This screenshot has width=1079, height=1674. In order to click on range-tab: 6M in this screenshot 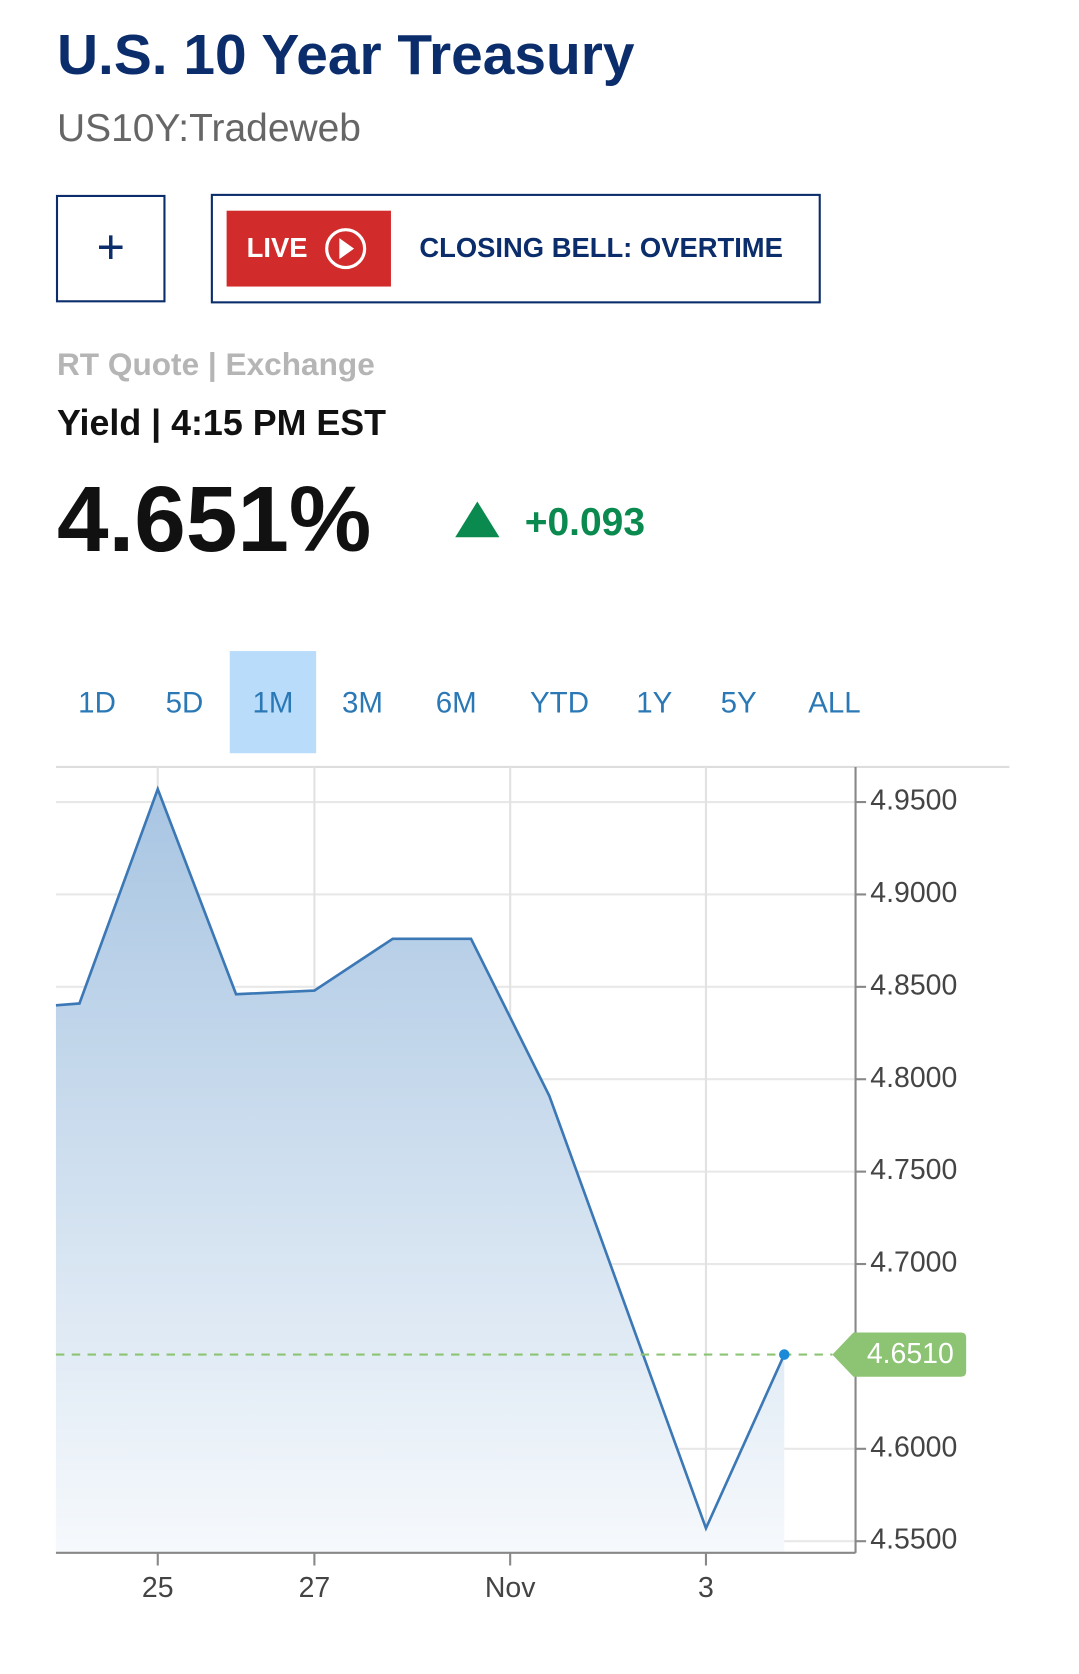, I will do `click(456, 703)`.